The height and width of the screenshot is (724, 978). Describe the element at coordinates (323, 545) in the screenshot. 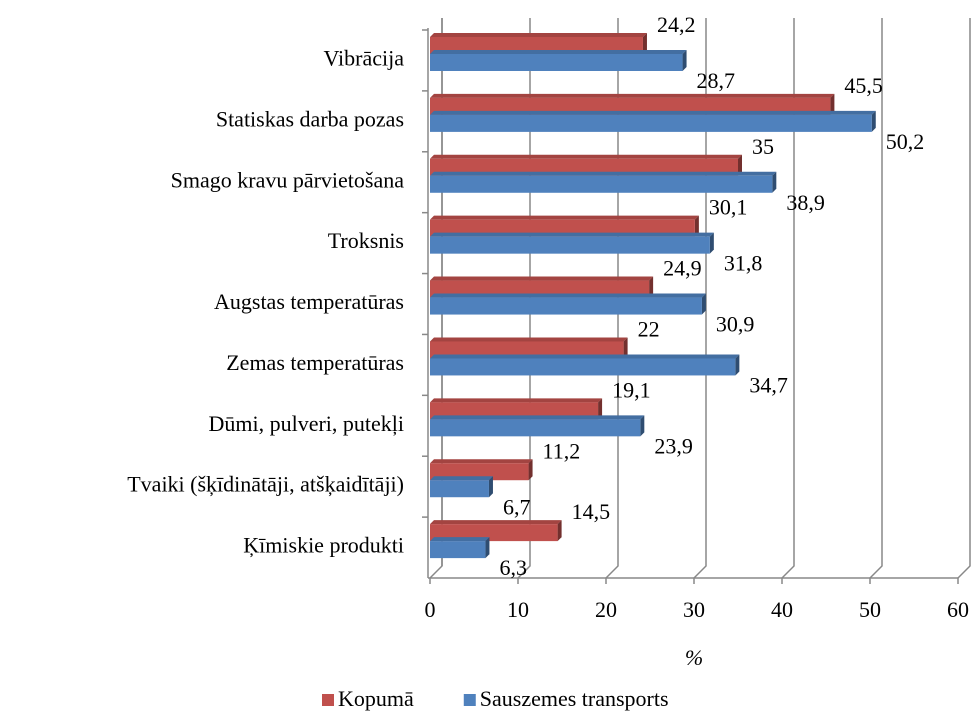

I see `y-tick-label: Ķīmiskie produkti` at that location.